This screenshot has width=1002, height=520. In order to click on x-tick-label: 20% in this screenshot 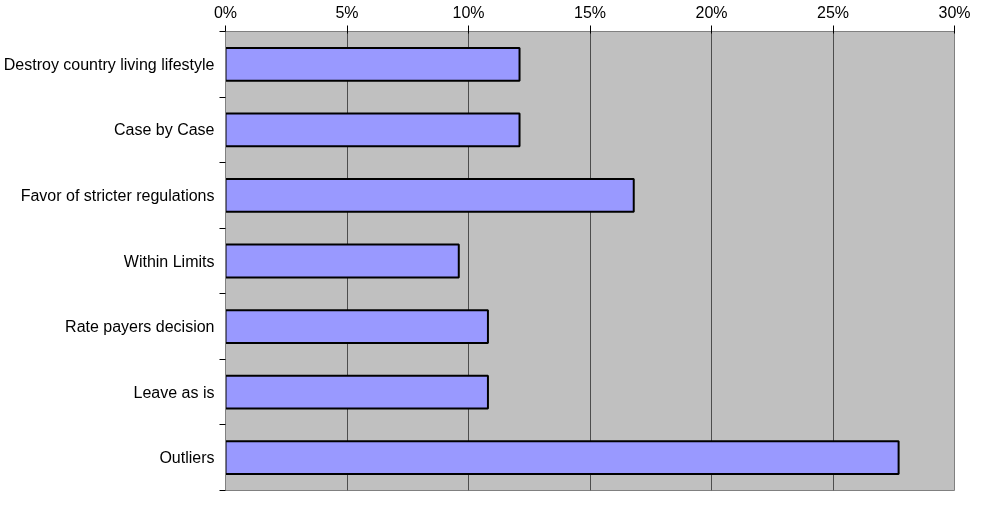, I will do `click(711, 12)`.